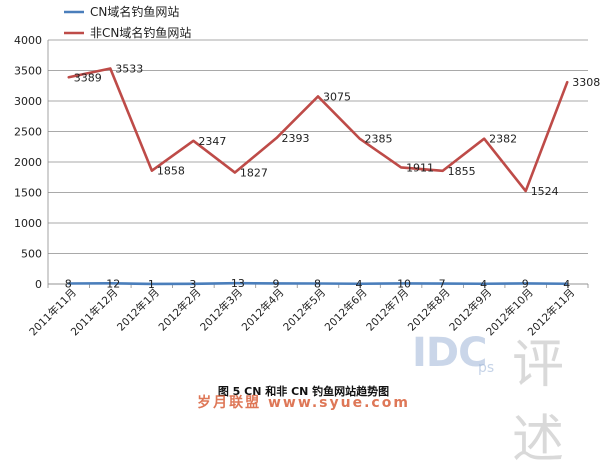 This screenshot has height=472, width=607. Describe the element at coordinates (28, 162) in the screenshot. I see `y-tick-label: 2000` at that location.